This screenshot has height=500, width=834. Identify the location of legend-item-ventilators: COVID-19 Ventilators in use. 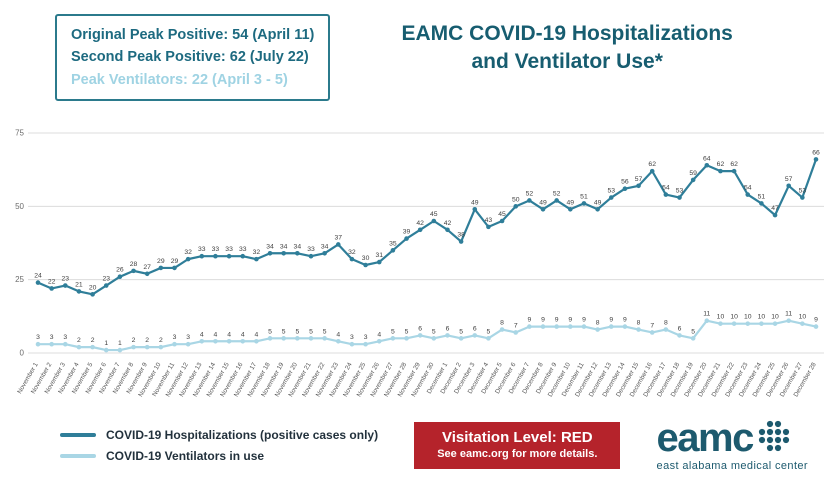
(219, 456).